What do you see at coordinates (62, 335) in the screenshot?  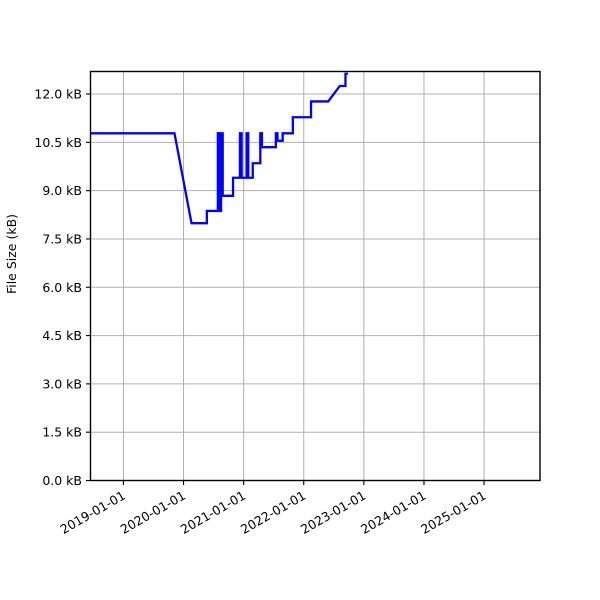 I see `y-tick-label-3: 4.5 kB` at bounding box center [62, 335].